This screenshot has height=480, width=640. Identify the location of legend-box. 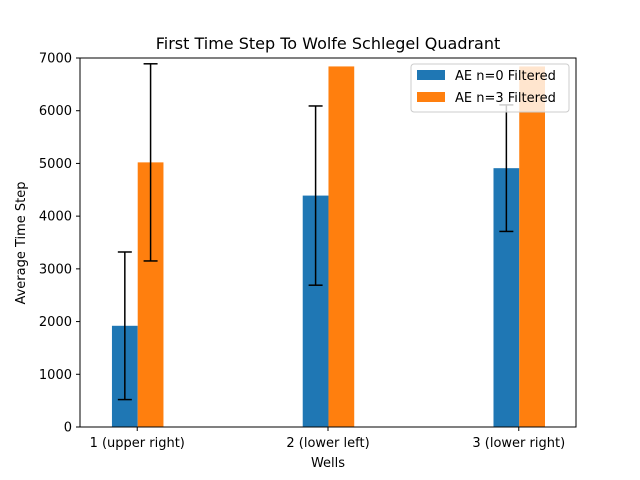
(490, 88).